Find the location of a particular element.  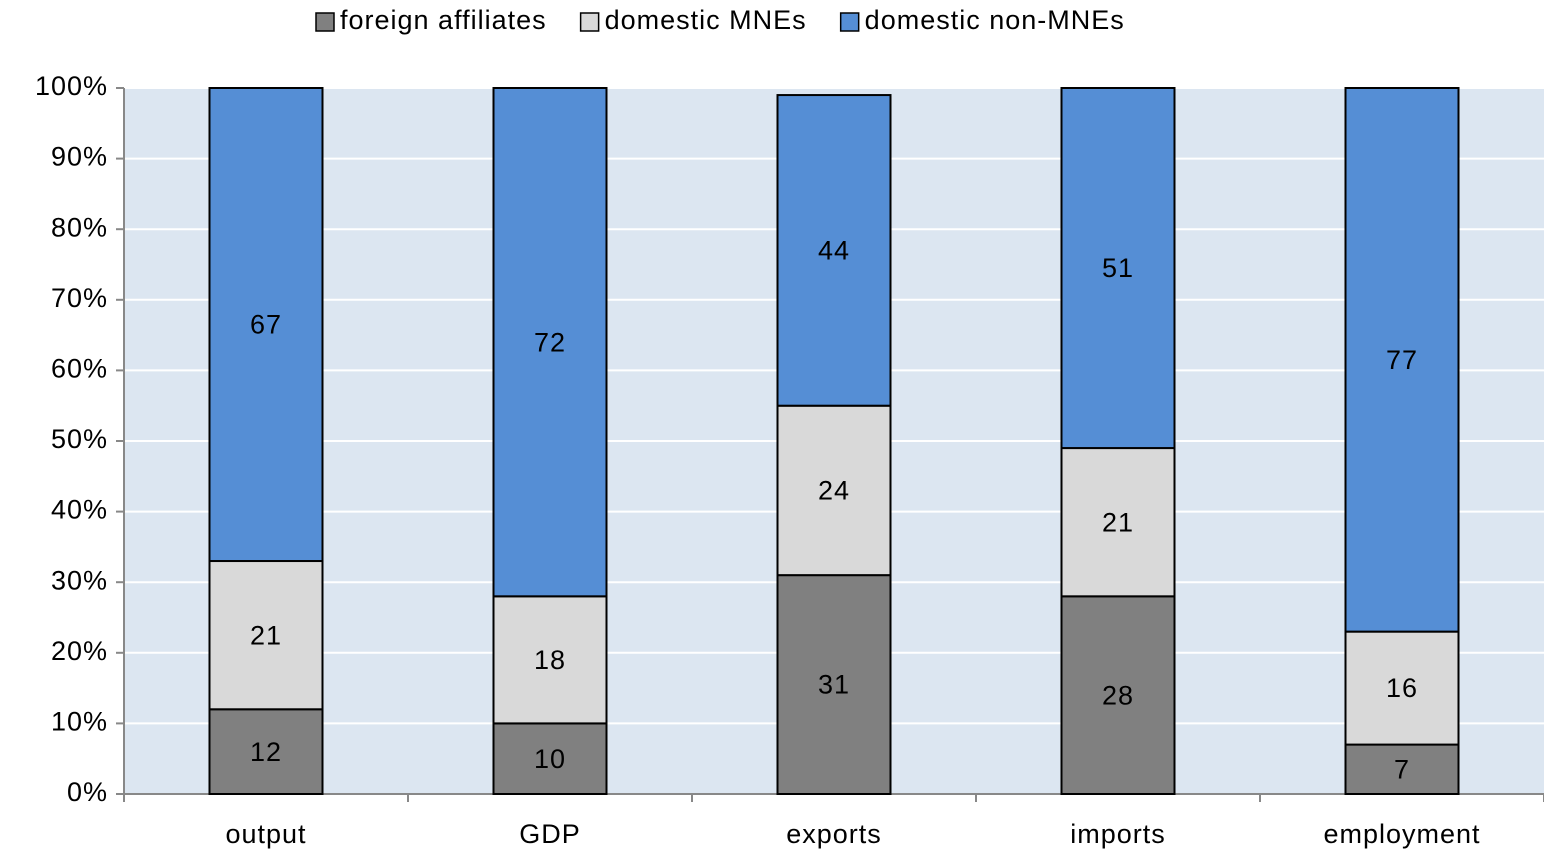

value-label: 51 is located at coordinates (1118, 268).